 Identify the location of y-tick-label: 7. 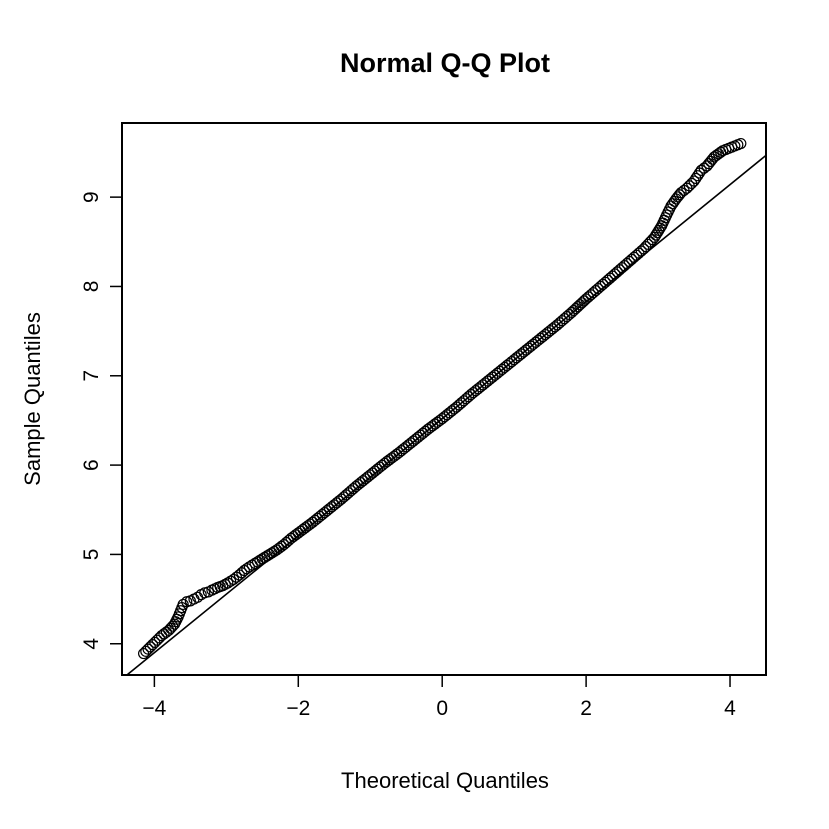
(91, 376).